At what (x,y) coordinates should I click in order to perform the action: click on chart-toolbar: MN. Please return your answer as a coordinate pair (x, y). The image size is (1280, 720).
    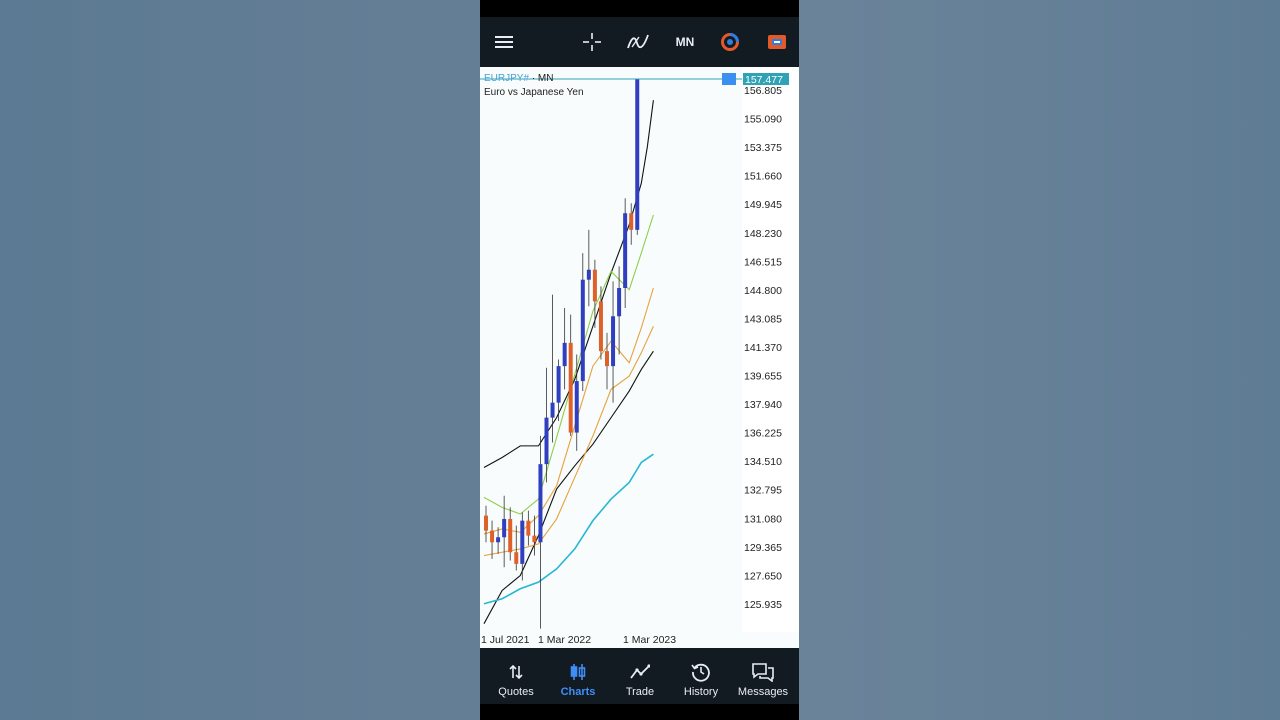
    Looking at the image, I should click on (639, 42).